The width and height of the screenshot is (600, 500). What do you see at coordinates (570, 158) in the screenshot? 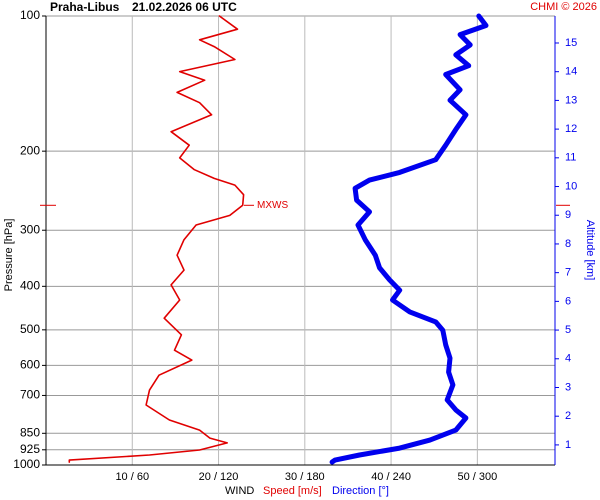
I see `y2-tick-label: 11` at bounding box center [570, 158].